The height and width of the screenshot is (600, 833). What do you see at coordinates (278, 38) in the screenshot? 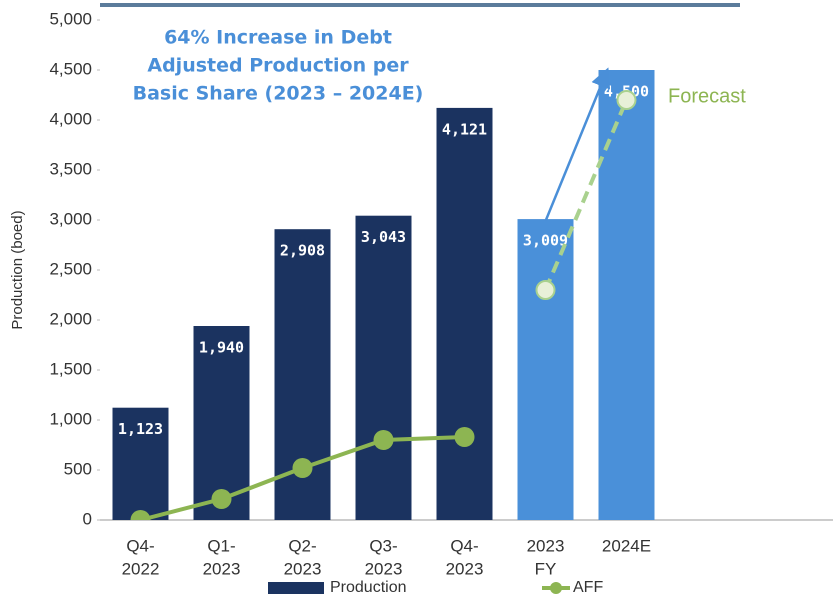
I see `annotation: 64% Increase in Debt` at bounding box center [278, 38].